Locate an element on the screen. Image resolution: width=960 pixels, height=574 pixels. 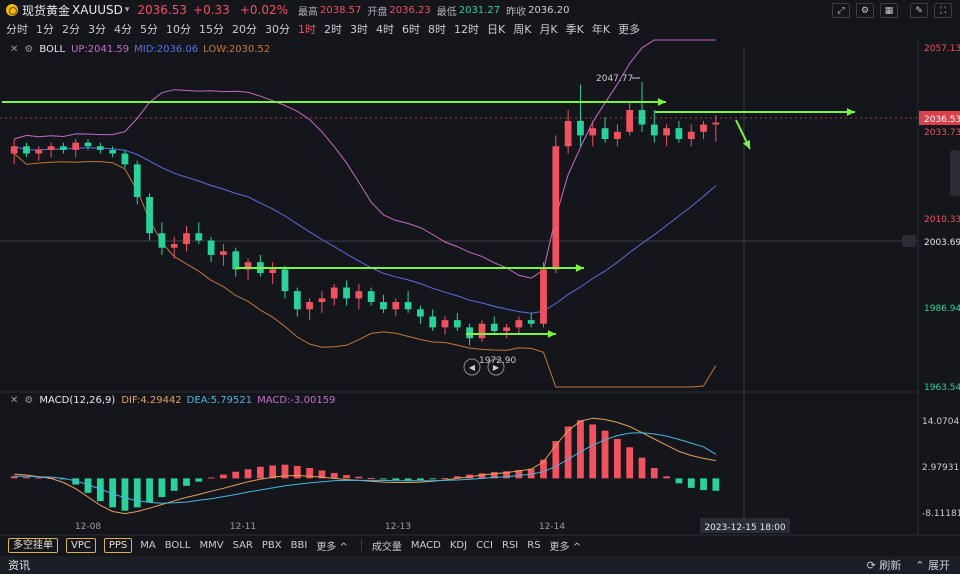
main-indicator-item: BOLL is located at coordinates (177, 545).